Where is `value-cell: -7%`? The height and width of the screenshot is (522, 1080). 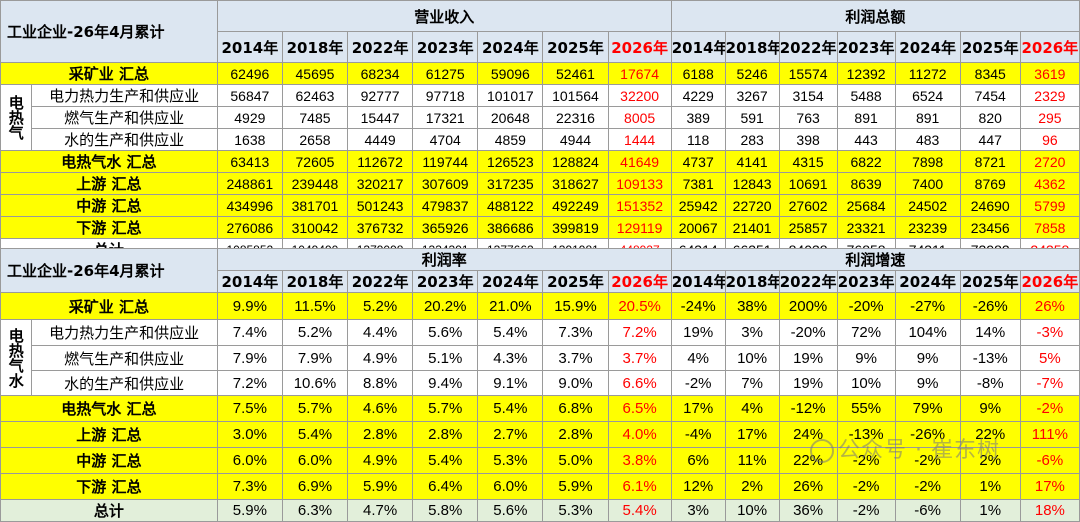 value-cell: -7% is located at coordinates (1049, 383).